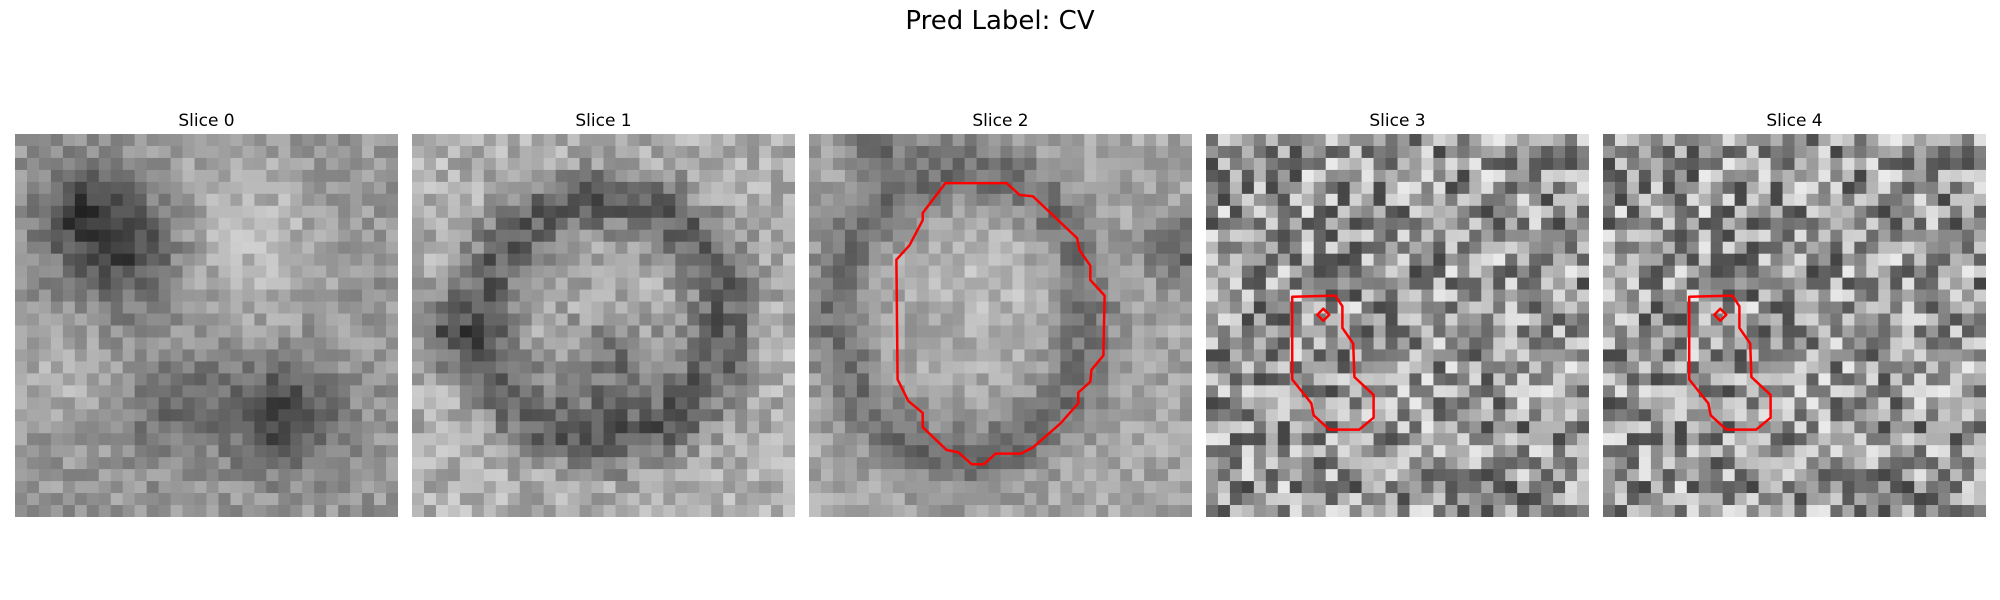 The width and height of the screenshot is (2000, 600). What do you see at coordinates (603, 121) in the screenshot?
I see `slice-title: Slice 1` at bounding box center [603, 121].